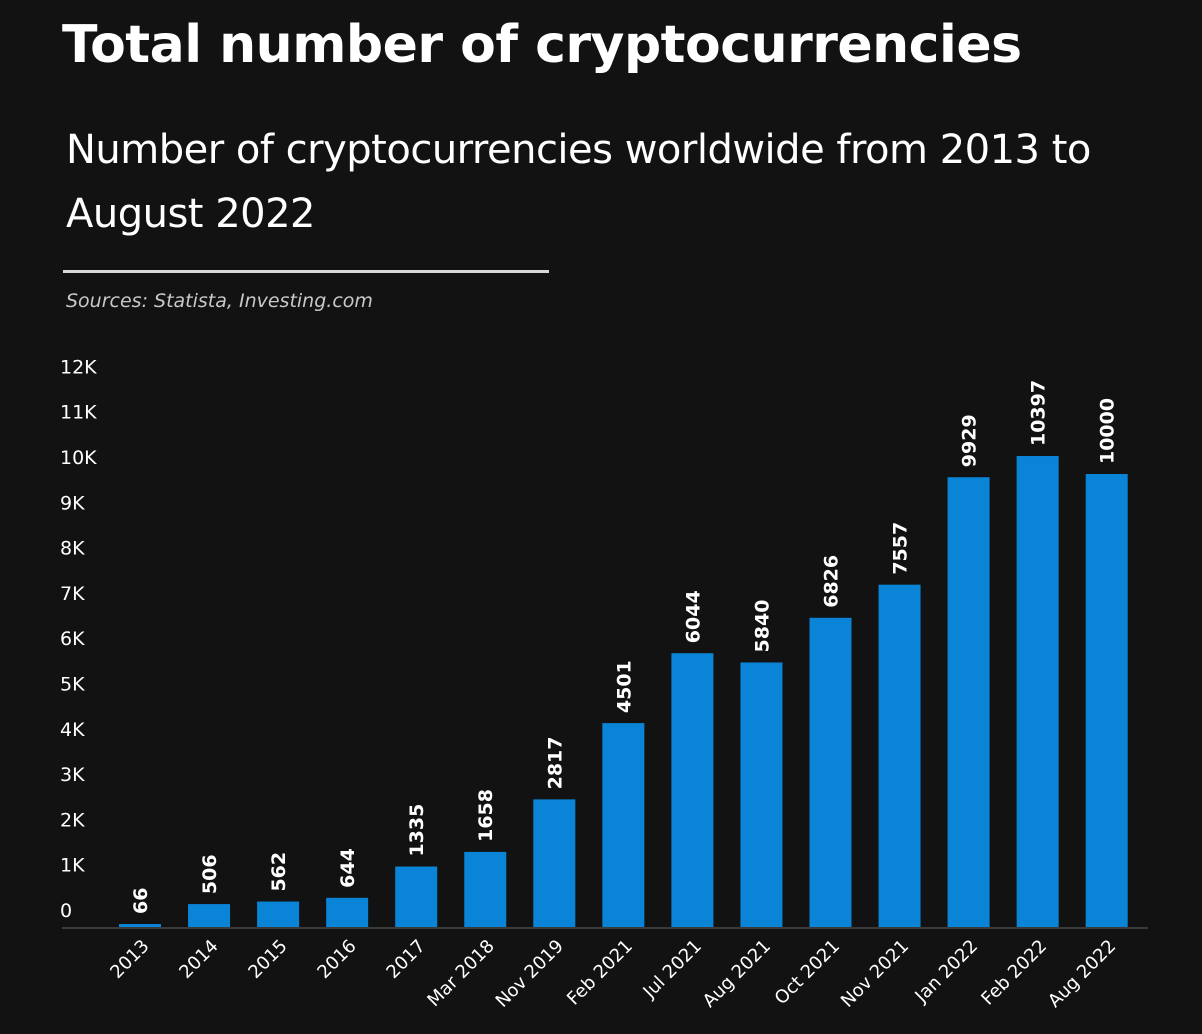 This screenshot has width=1202, height=1034. What do you see at coordinates (72, 594) in the screenshot?
I see `y-tick-label: 7K` at bounding box center [72, 594].